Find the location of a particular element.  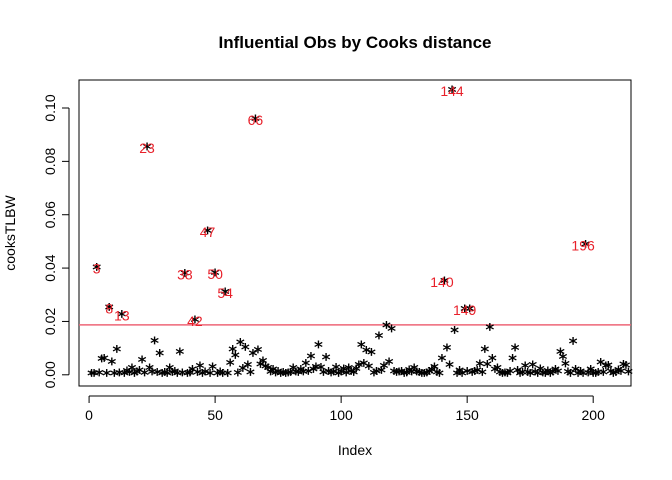

x-axis-label: Index is located at coordinates (355, 450).